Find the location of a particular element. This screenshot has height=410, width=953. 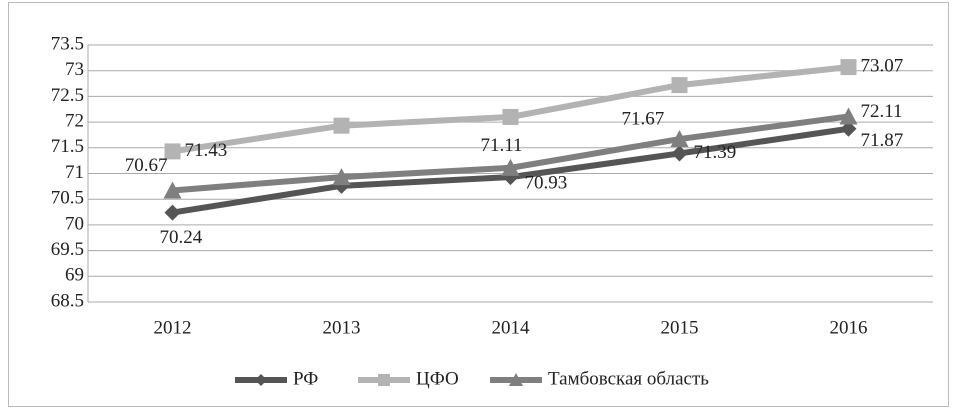

y-tick-label: 70 is located at coordinates (74, 223).